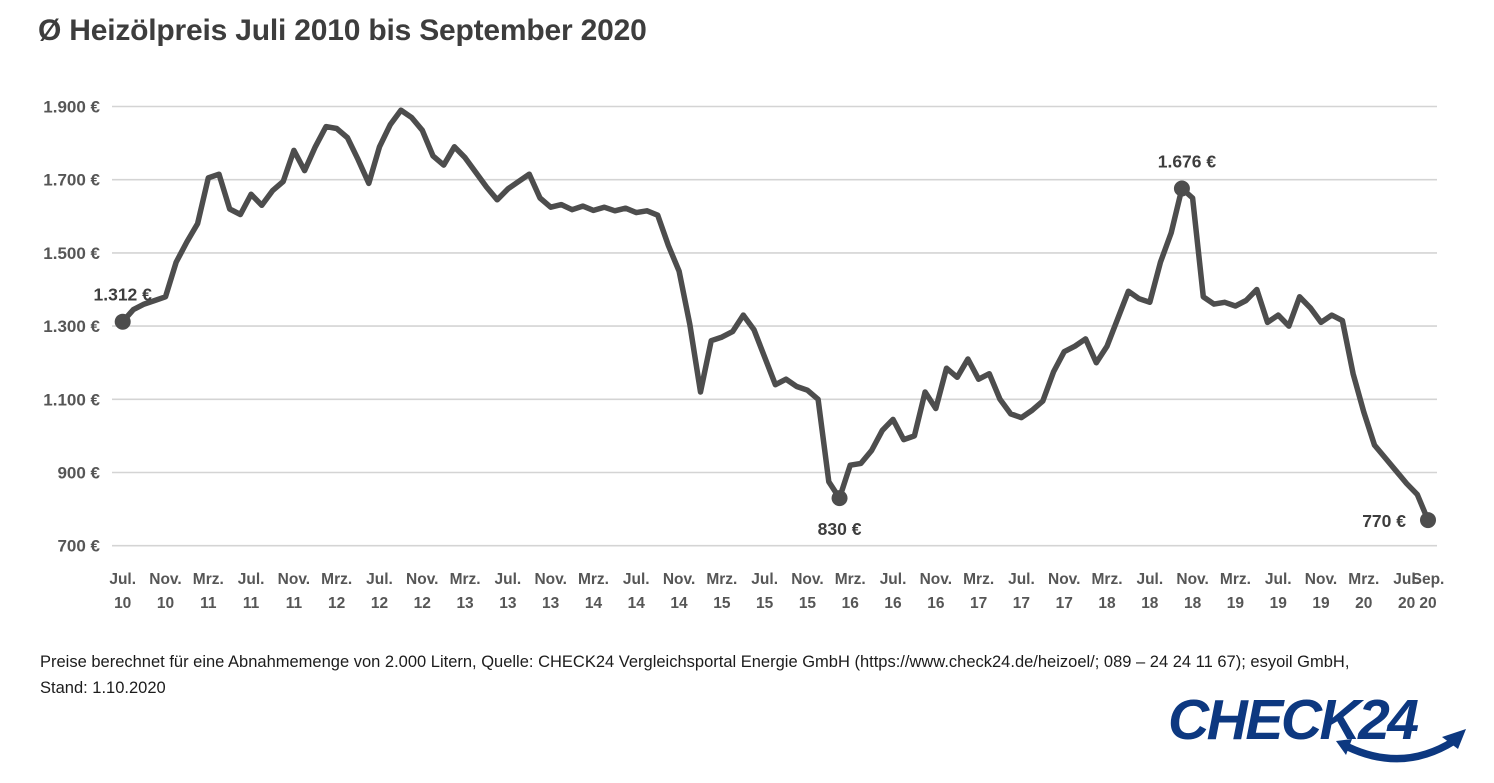  What do you see at coordinates (1293, 720) in the screenshot?
I see `check24-logo-text: CHECK24` at bounding box center [1293, 720].